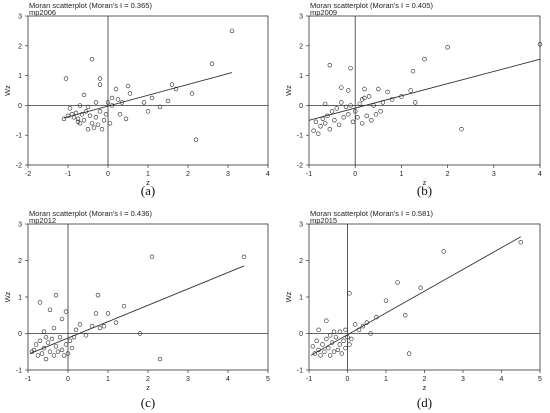  What do you see at coordinates (148, 95) in the screenshot?
I see `regression-line` at bounding box center [148, 95].